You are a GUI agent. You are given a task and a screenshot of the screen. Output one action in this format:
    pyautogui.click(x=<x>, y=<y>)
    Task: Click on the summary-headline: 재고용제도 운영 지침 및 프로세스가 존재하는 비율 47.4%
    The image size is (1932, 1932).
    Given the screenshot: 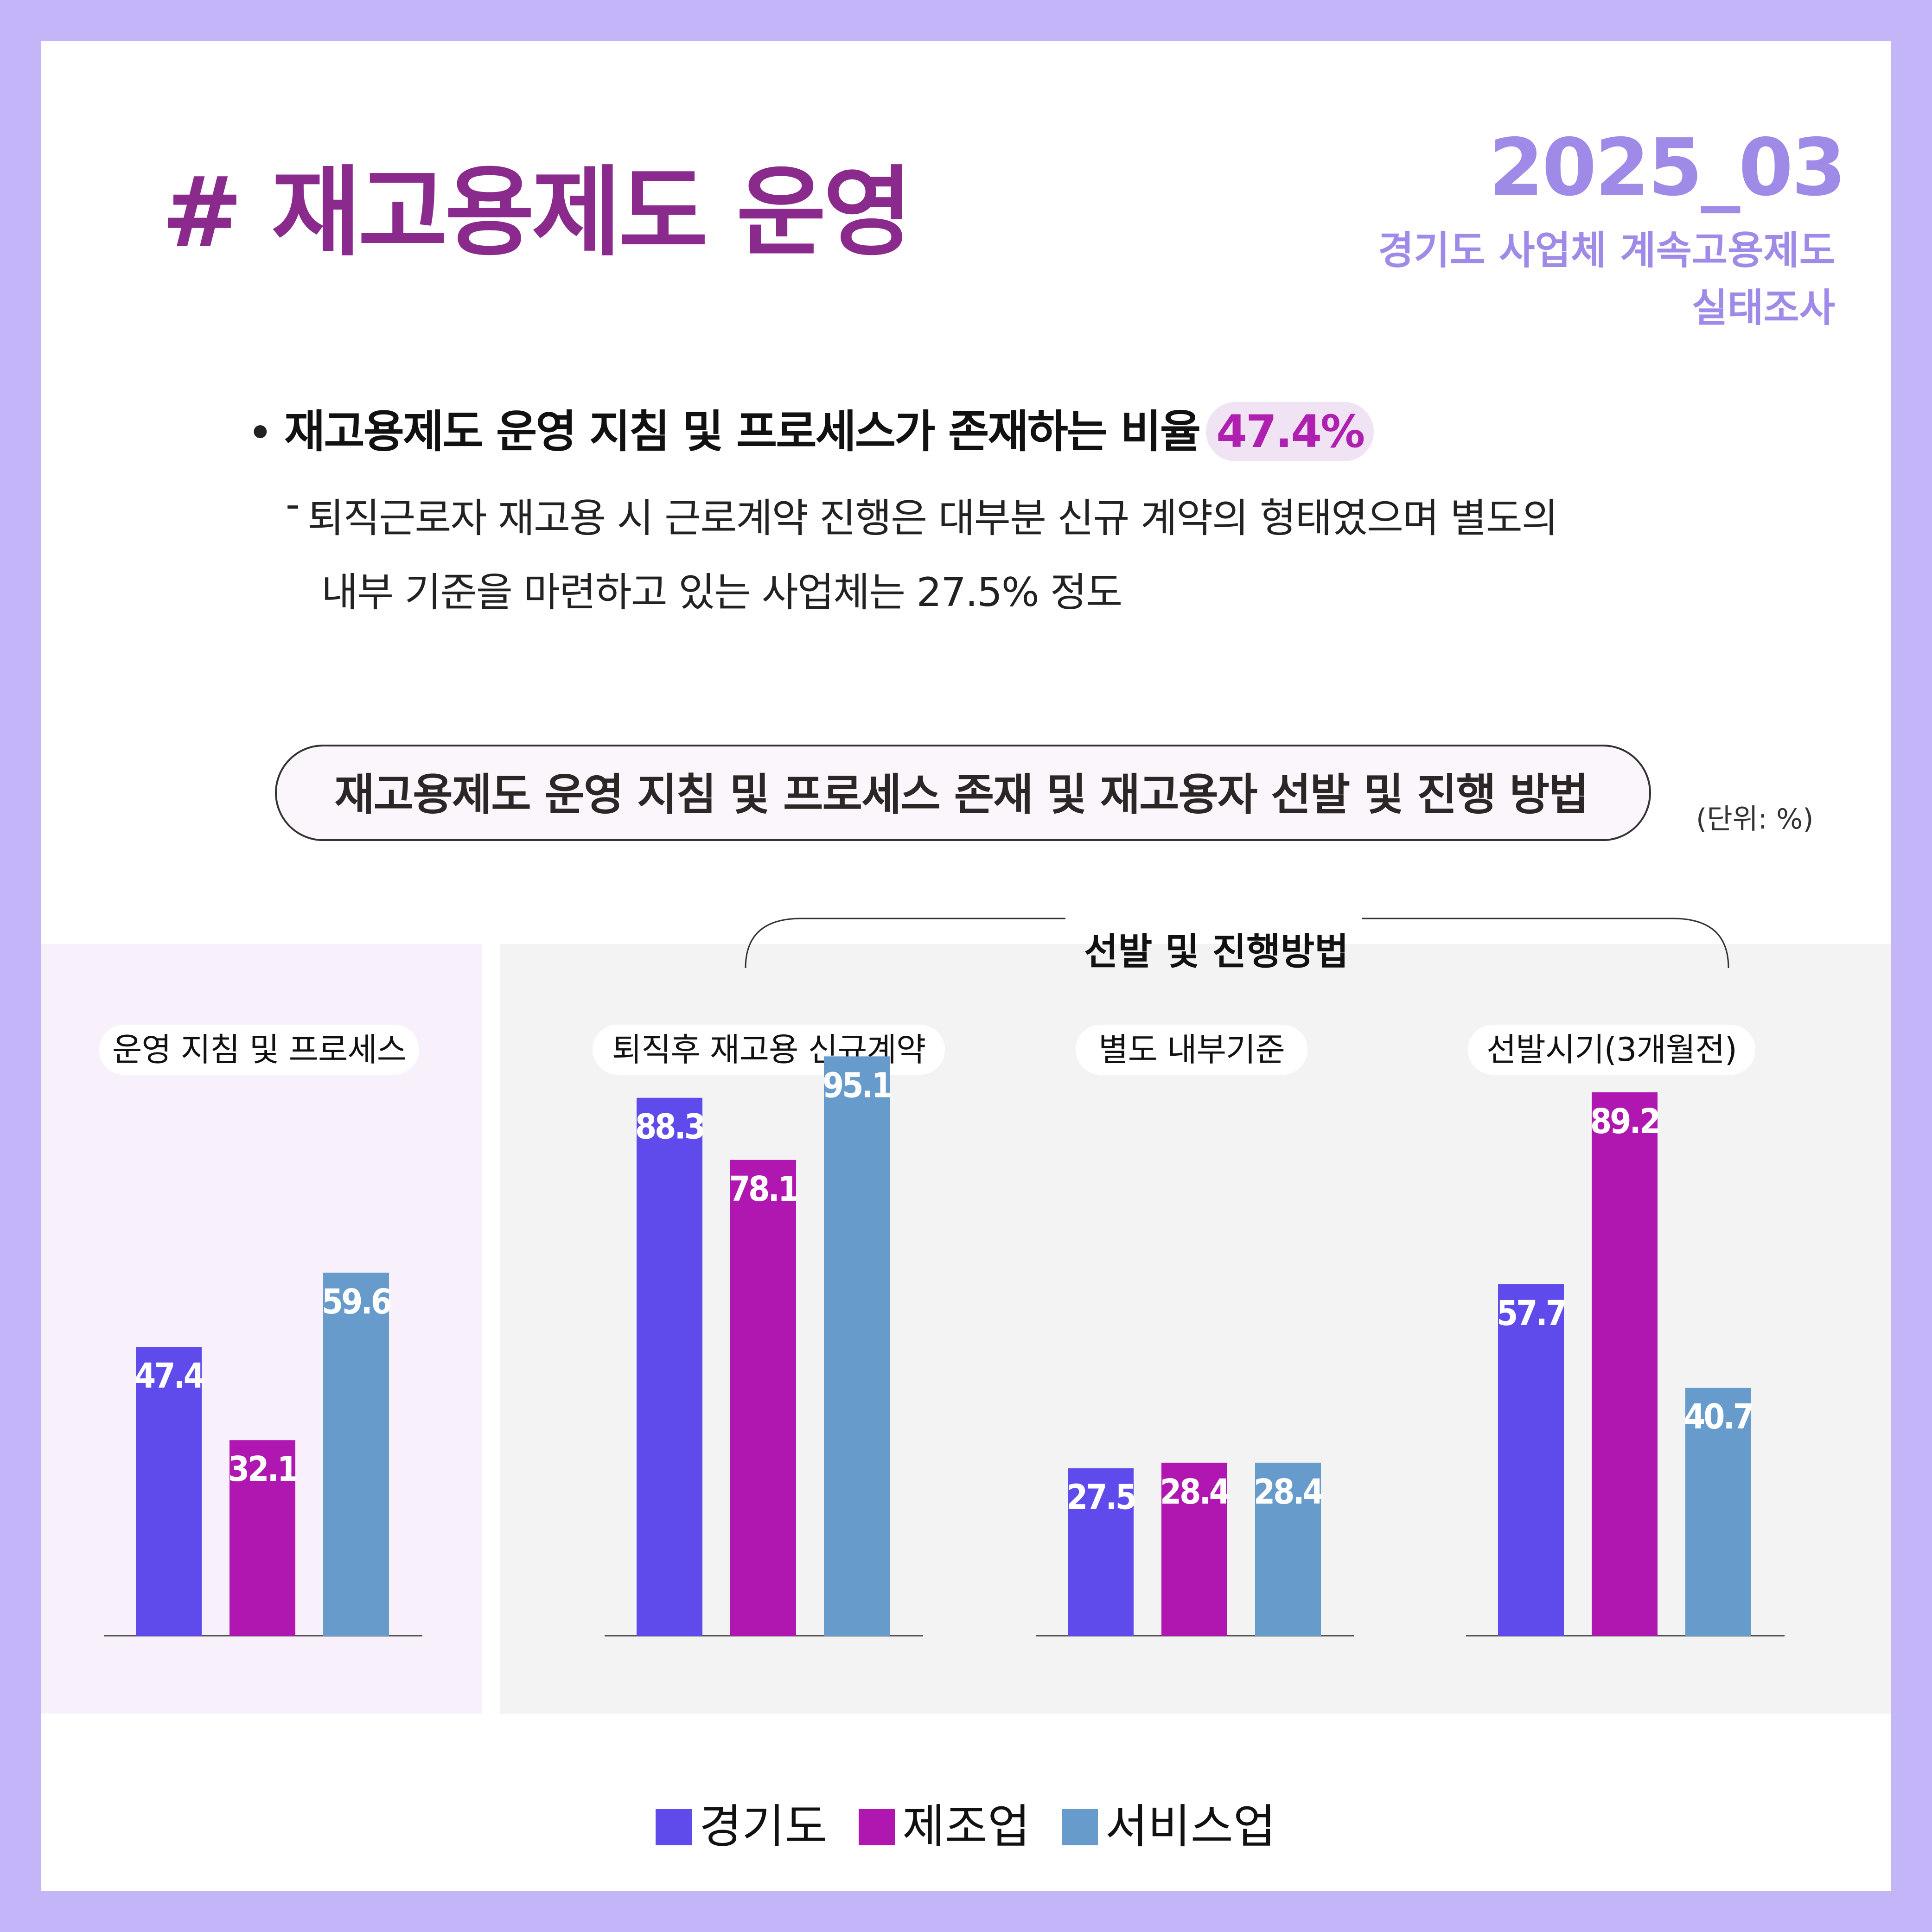 What is the action you would take?
    pyautogui.click(x=829, y=428)
    